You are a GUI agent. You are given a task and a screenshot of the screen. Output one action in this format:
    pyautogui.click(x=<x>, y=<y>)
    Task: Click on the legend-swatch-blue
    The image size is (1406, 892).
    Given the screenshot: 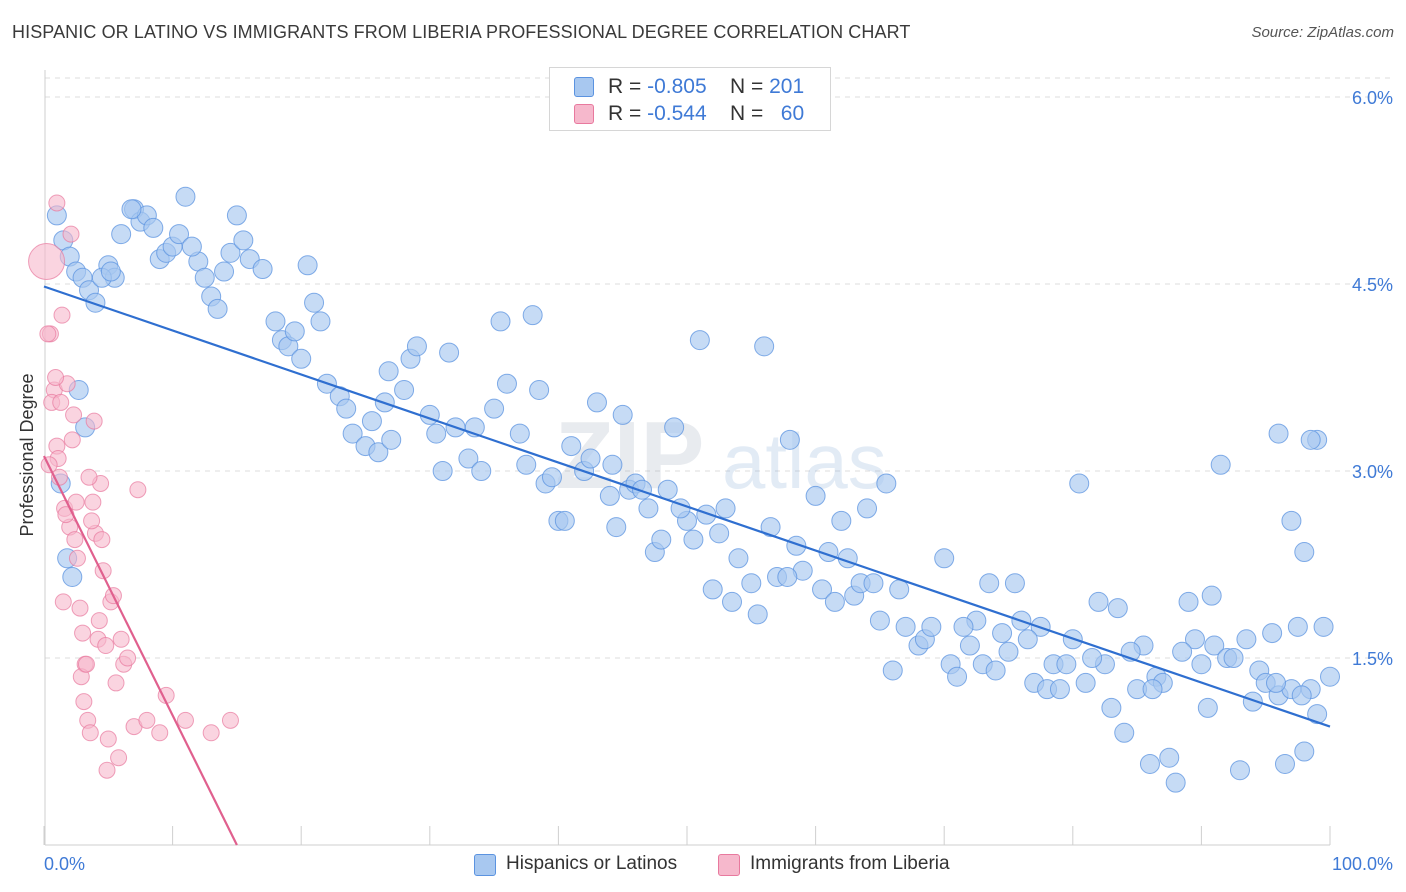 What is the action you would take?
    pyautogui.click(x=485, y=865)
    